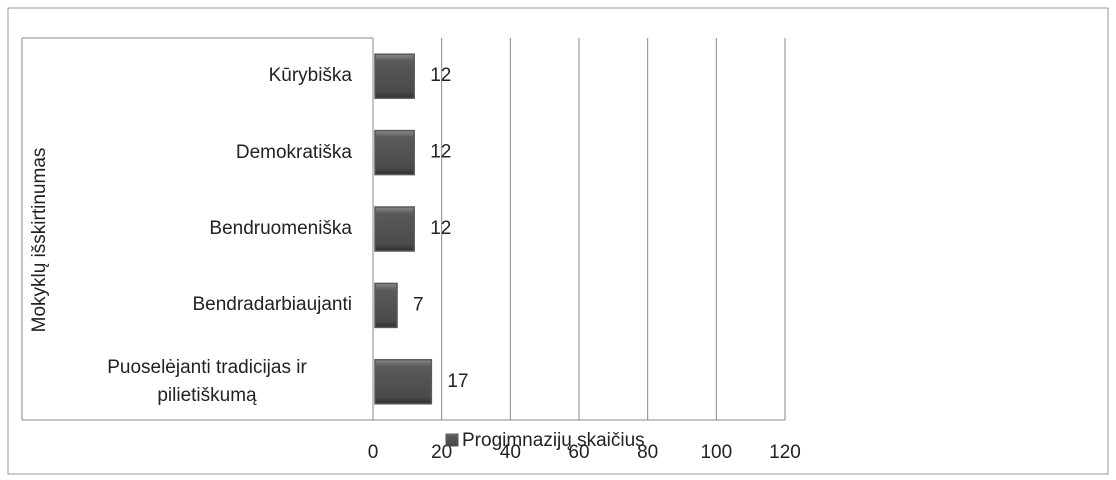  I want to click on legend-label: Progimnazijų skaičius, so click(553, 440).